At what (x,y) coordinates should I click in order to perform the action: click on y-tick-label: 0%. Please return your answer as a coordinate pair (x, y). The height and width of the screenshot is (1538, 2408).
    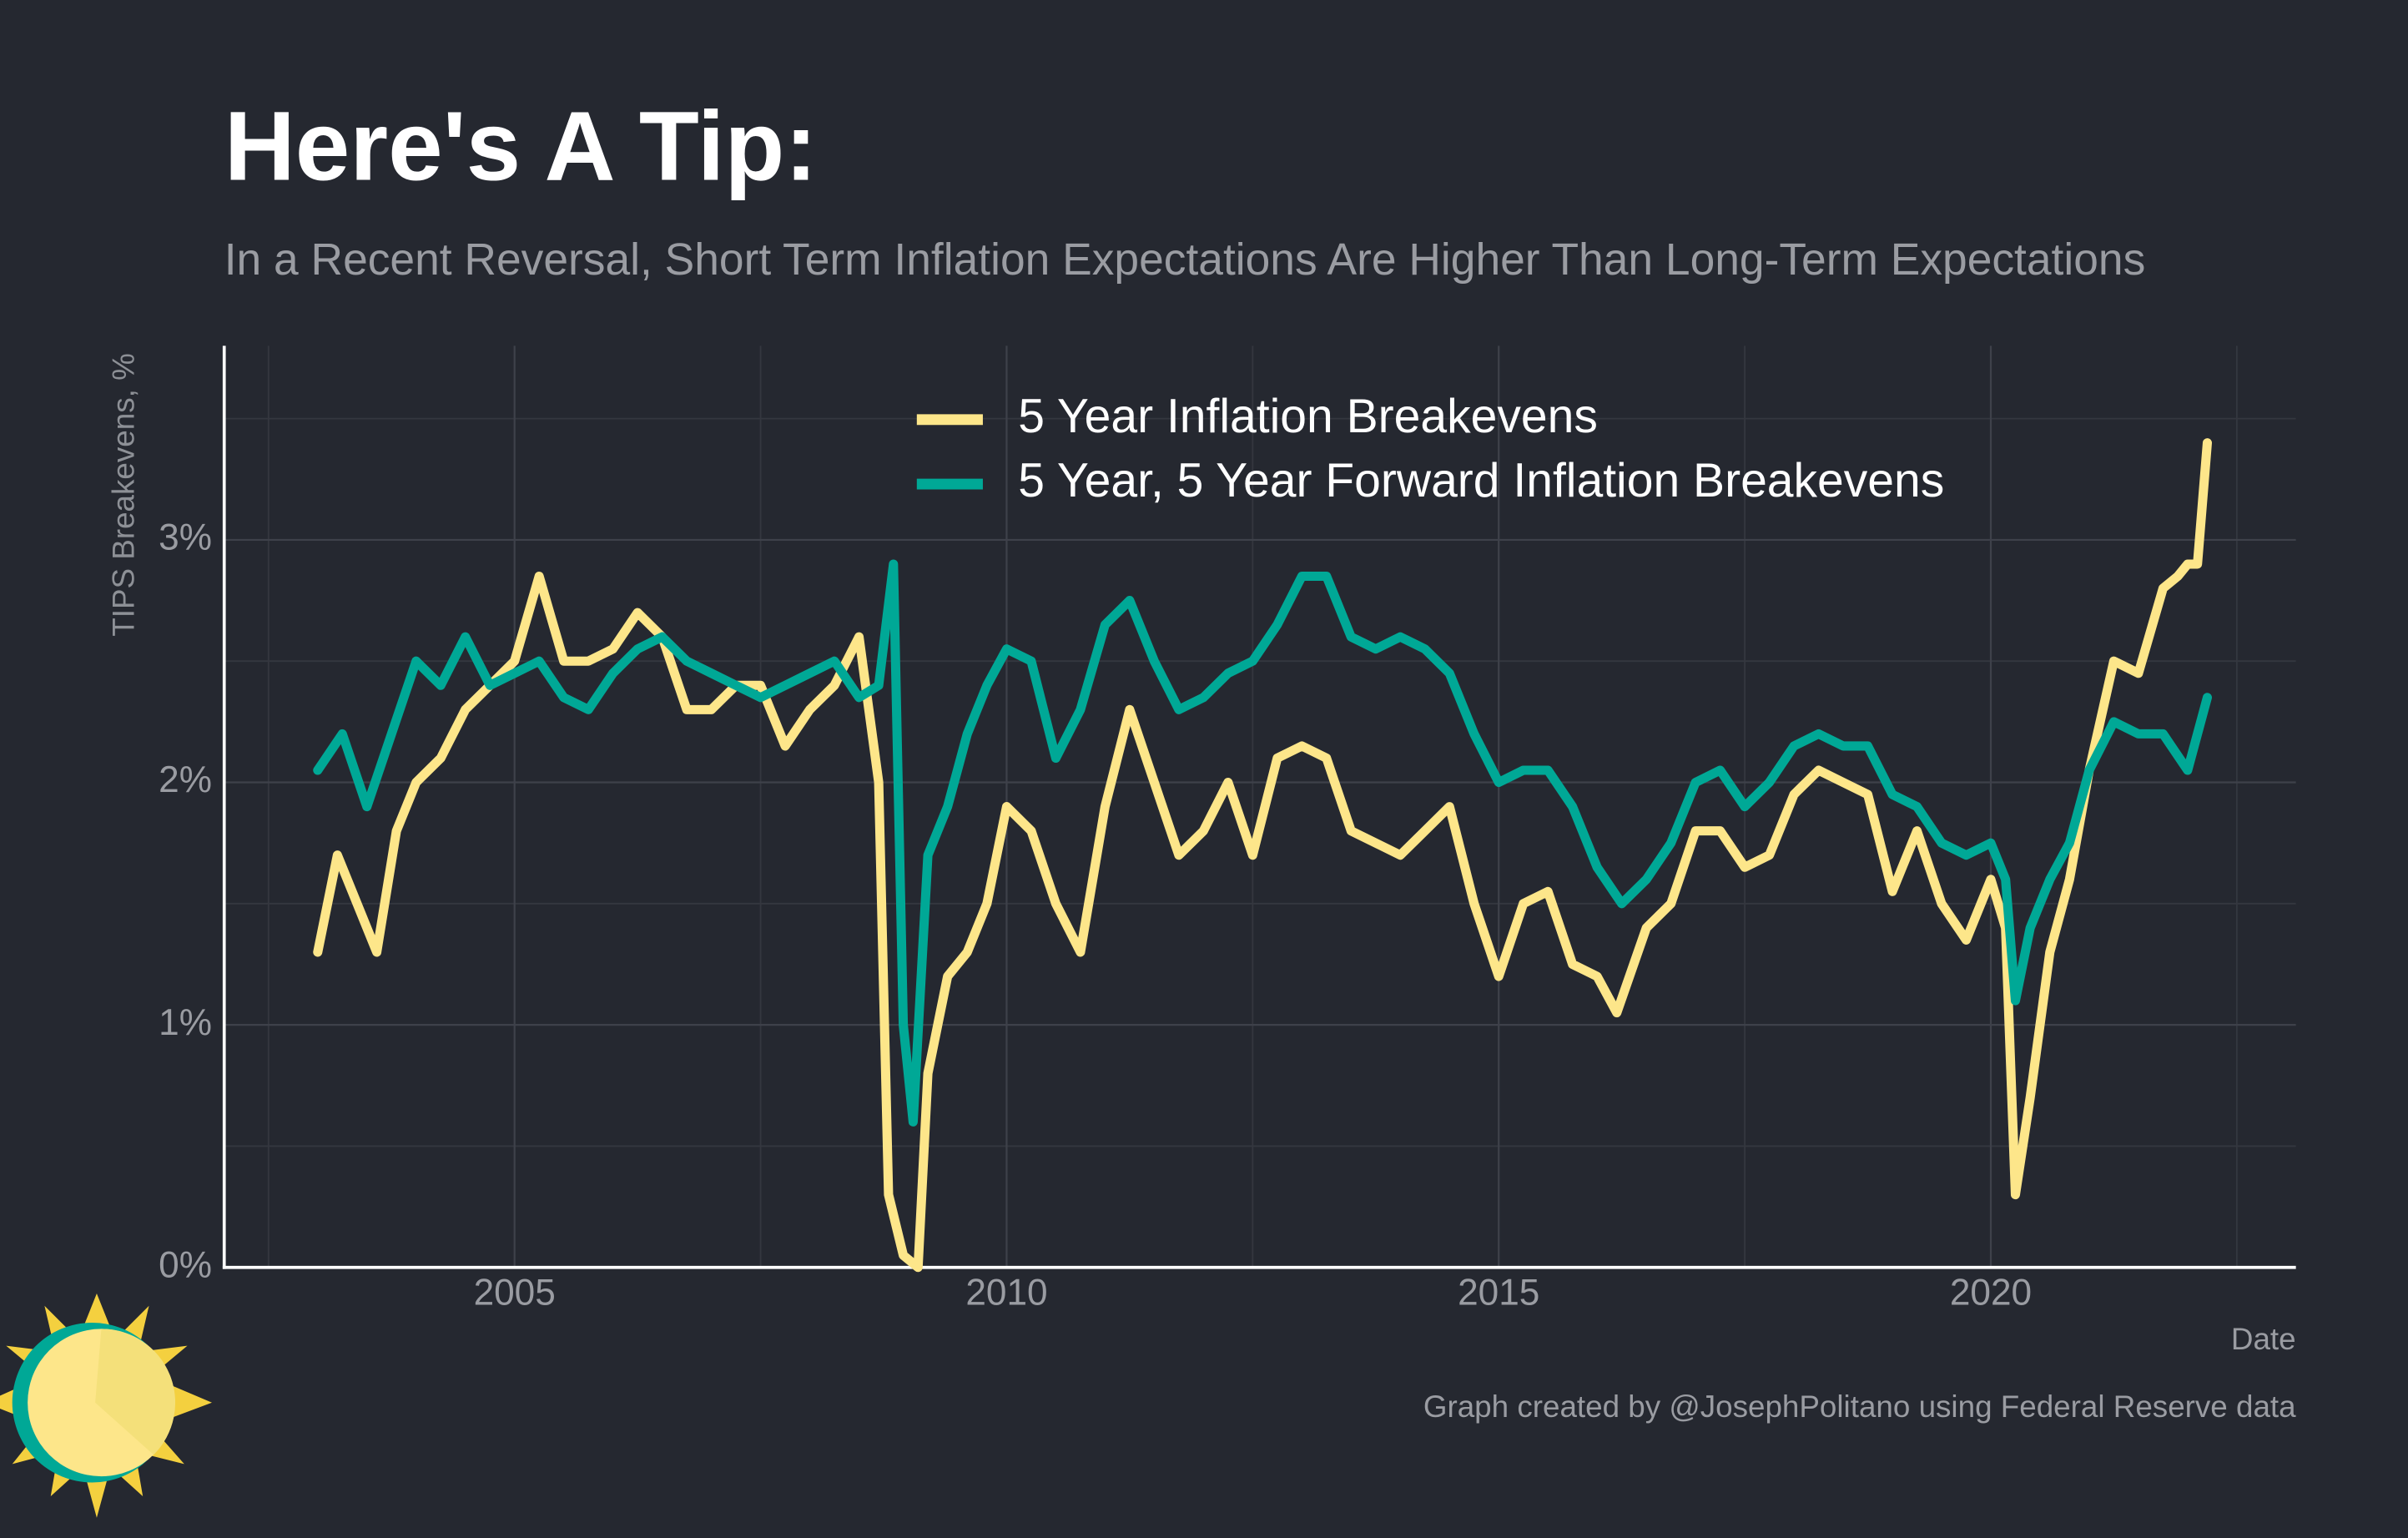
    Looking at the image, I should click on (185, 1264).